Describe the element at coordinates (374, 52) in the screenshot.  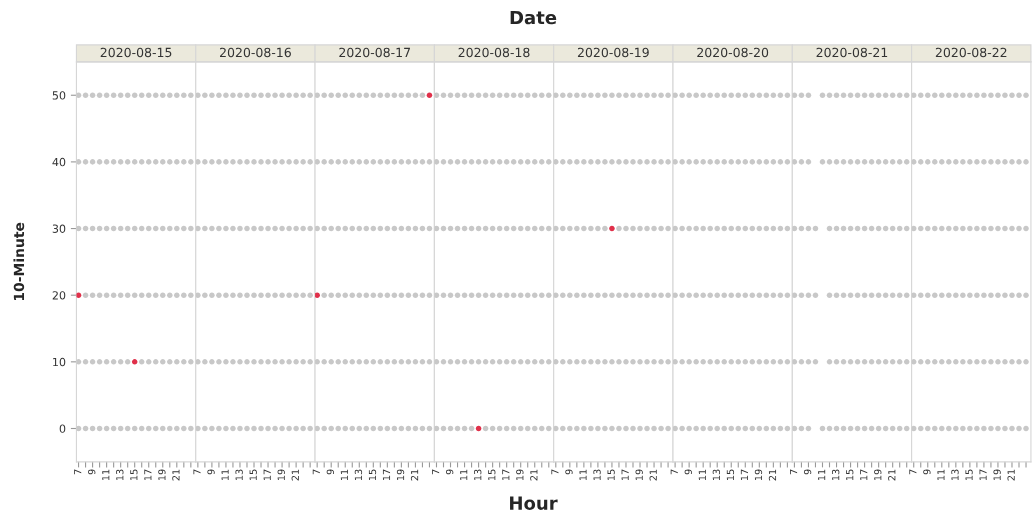
I see `chart-title: 2020-08-17` at that location.